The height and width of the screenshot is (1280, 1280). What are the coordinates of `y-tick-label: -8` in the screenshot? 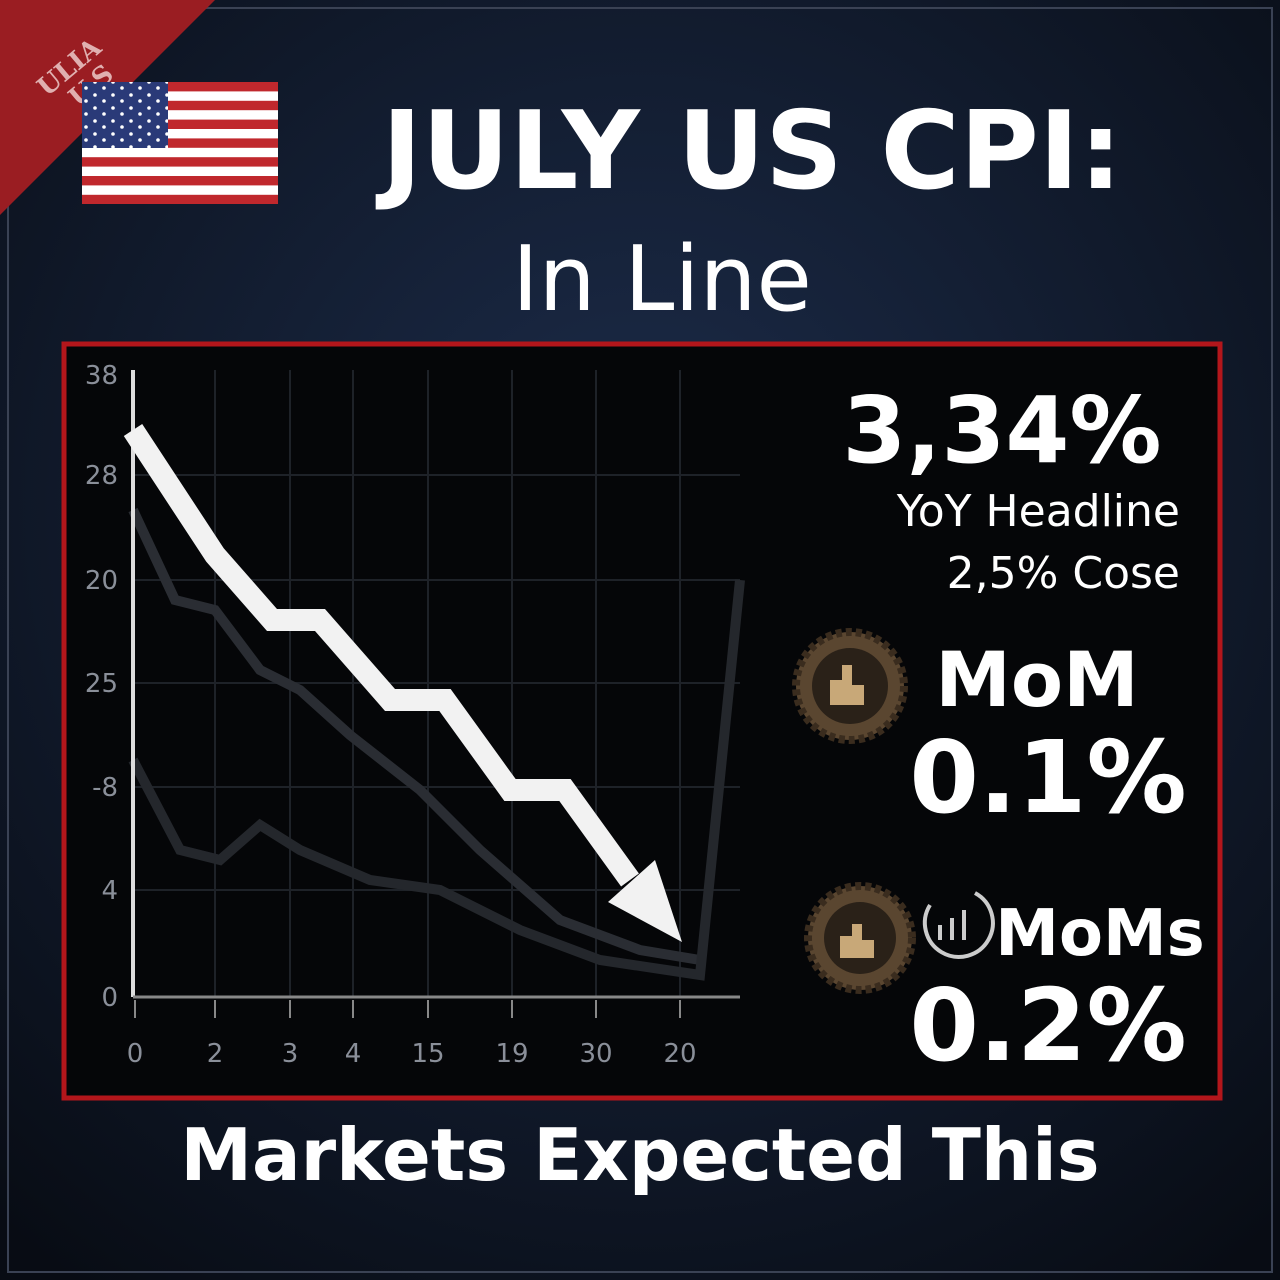 It's located at (105, 788).